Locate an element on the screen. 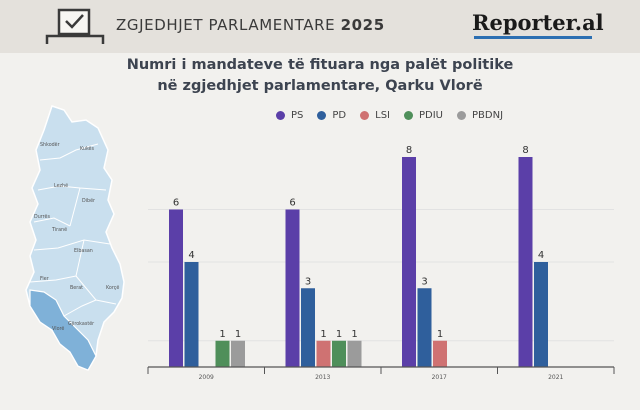  map-label-fier: Fier is located at coordinates (44, 279).